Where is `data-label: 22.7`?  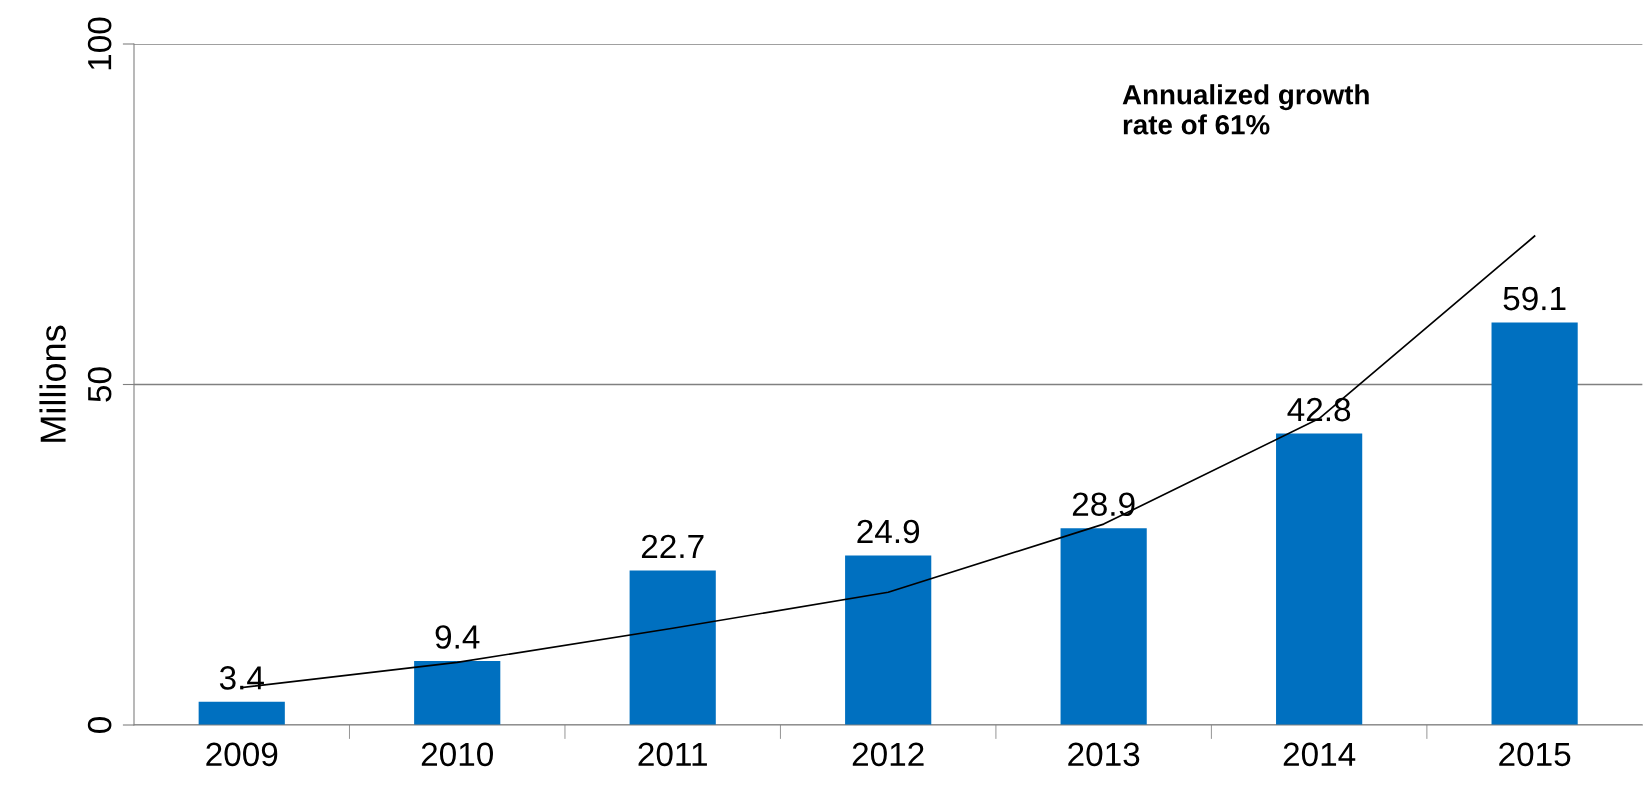 data-label: 22.7 is located at coordinates (672, 546).